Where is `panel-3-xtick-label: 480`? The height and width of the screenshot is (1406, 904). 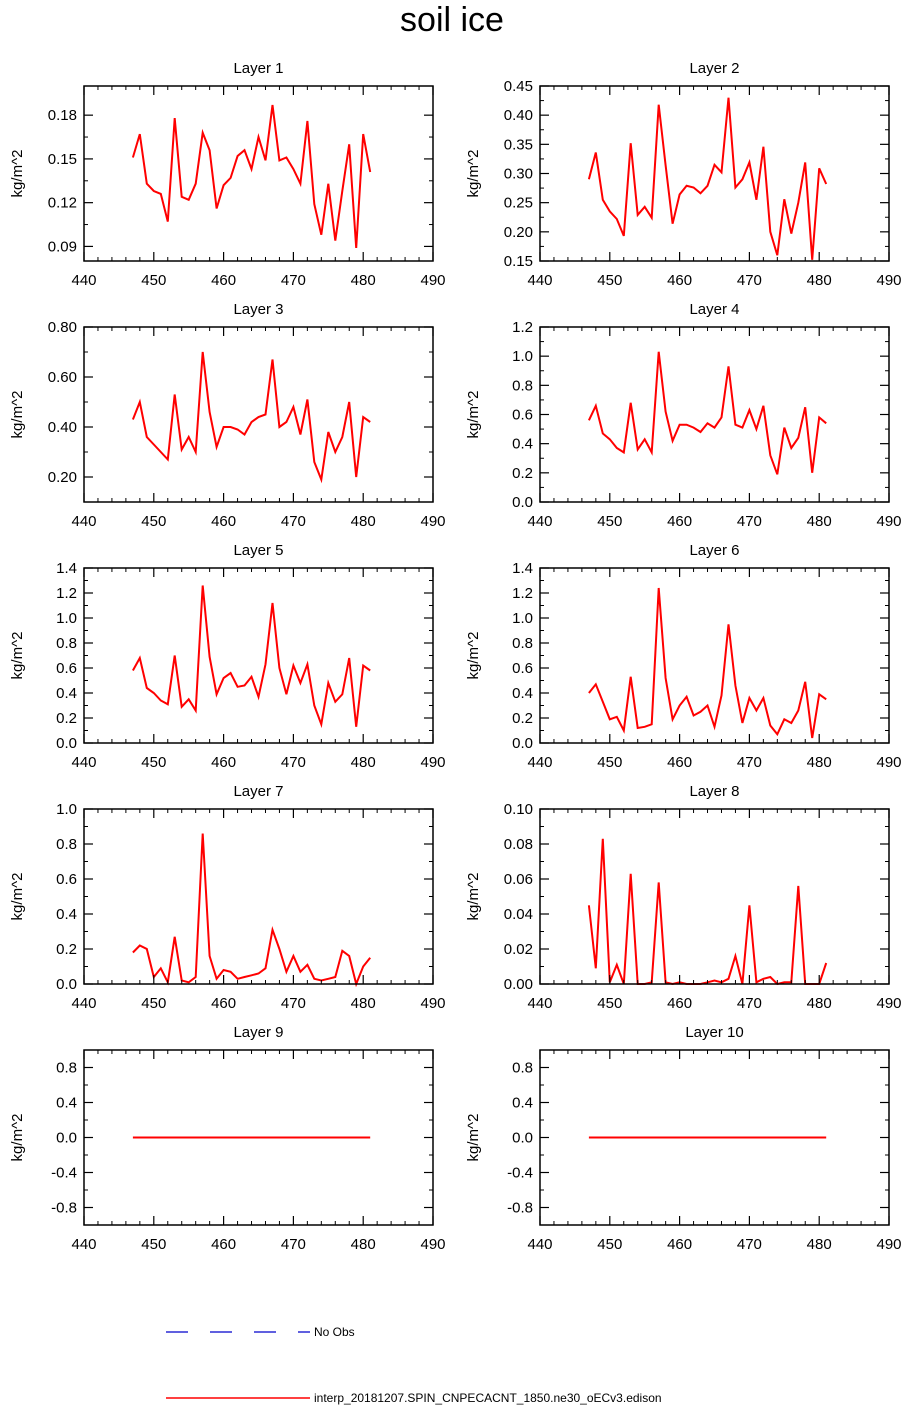 panel-3-xtick-label: 480 is located at coordinates (363, 521).